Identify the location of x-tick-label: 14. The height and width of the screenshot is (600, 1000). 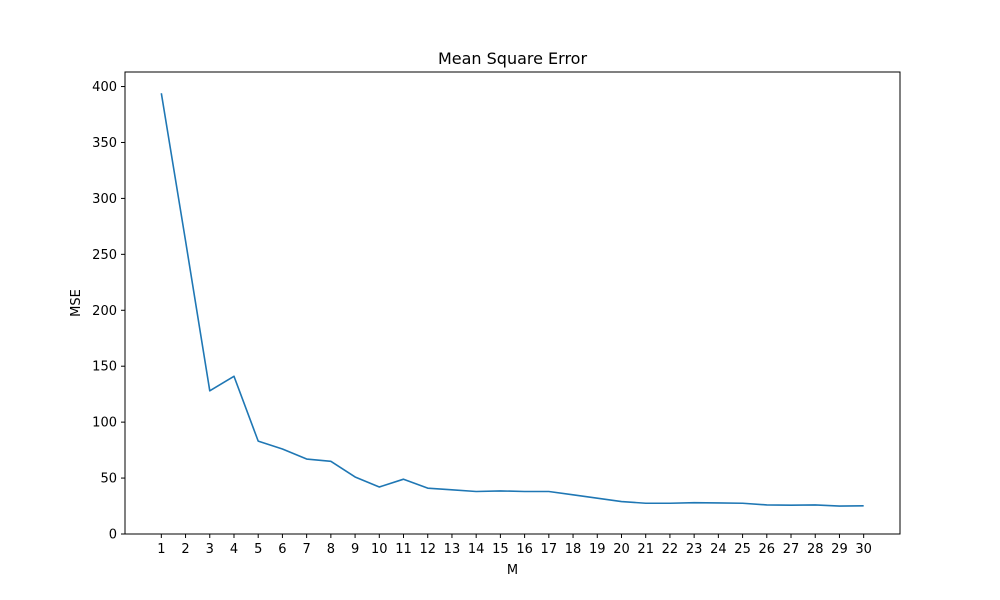
(476, 549).